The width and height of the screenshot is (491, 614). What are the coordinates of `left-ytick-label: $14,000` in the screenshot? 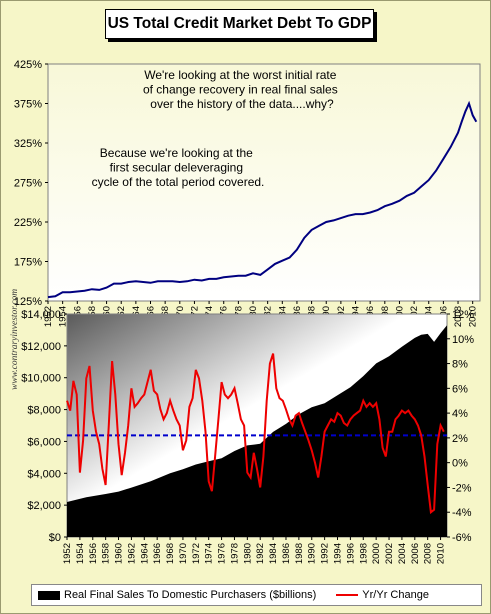 It's located at (41, 315).